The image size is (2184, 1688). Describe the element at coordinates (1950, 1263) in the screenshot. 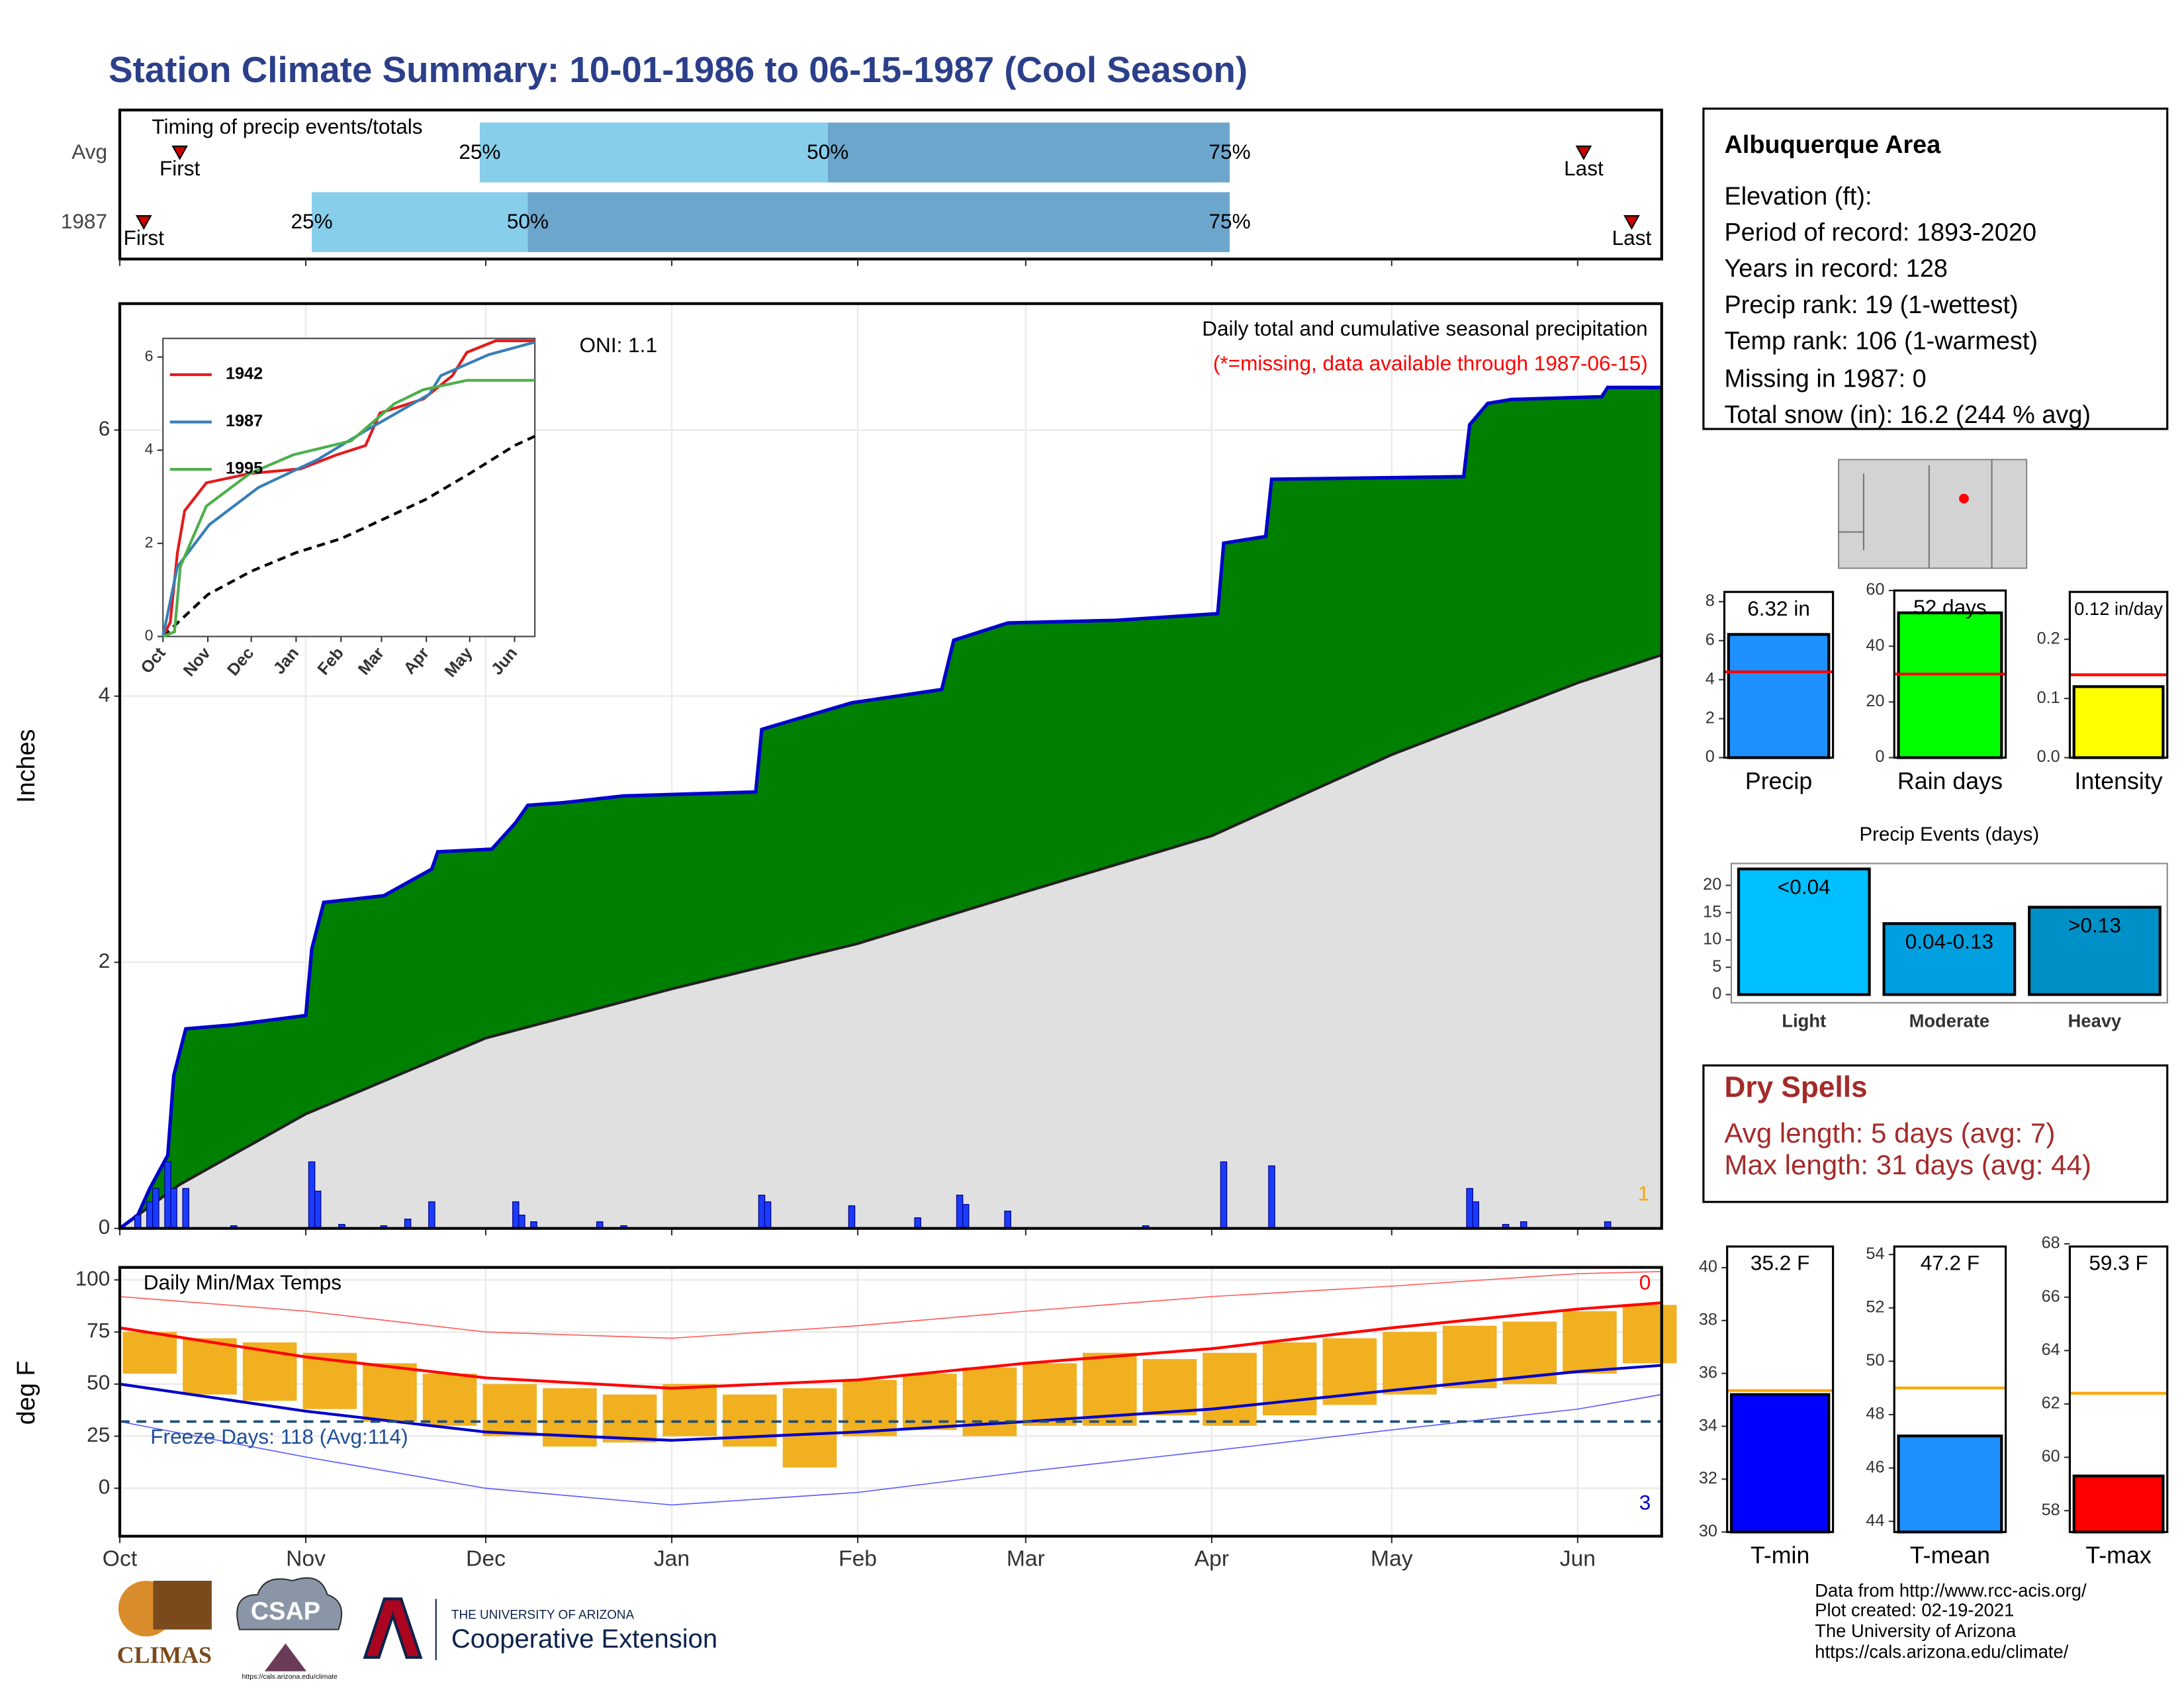

I see `value-label: 47.2 F` at that location.